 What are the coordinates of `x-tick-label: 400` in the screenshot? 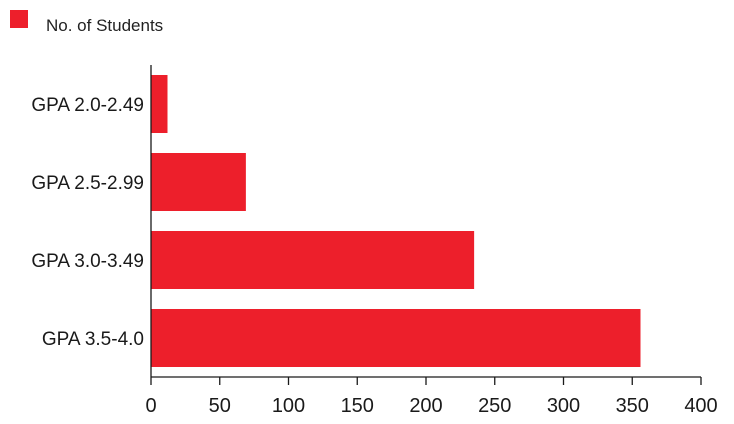 It's located at (700, 406).